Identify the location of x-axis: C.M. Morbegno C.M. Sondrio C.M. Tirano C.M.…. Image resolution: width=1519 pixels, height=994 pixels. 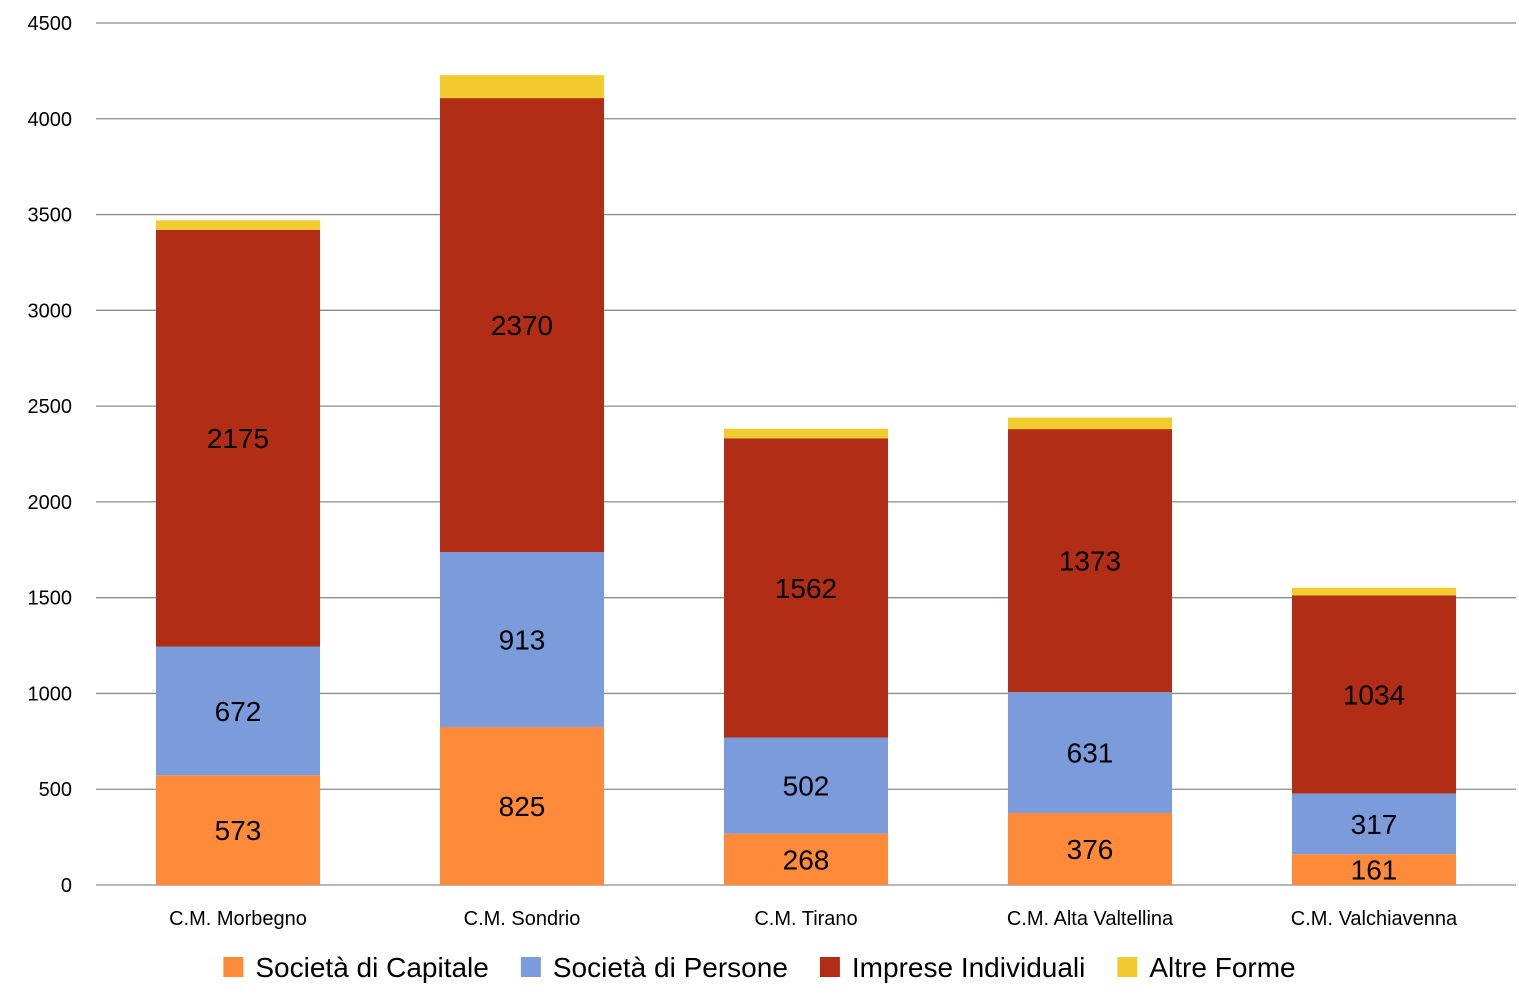
(813, 919).